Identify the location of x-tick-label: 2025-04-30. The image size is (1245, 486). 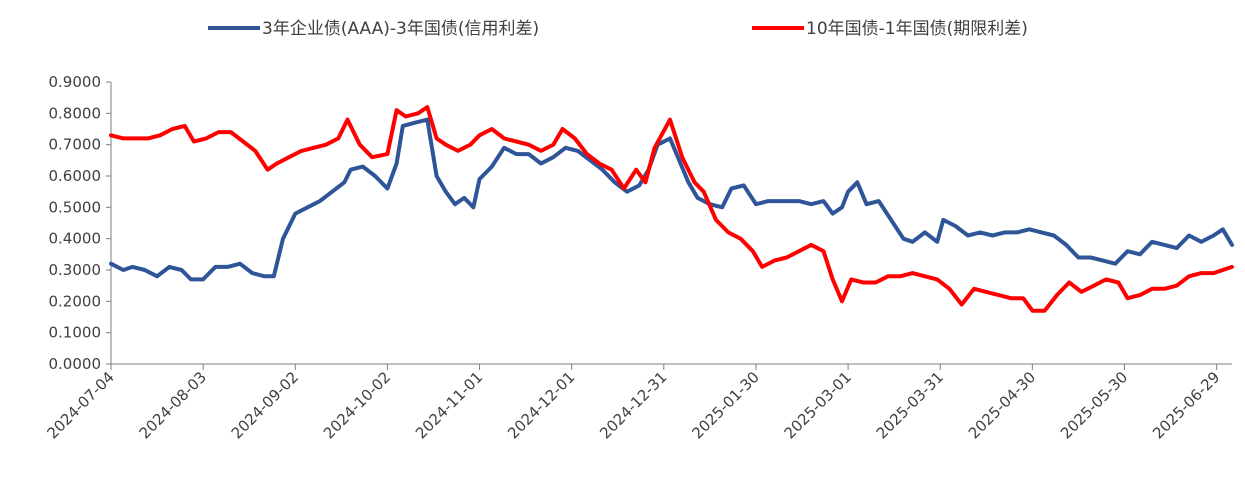
(1002, 405).